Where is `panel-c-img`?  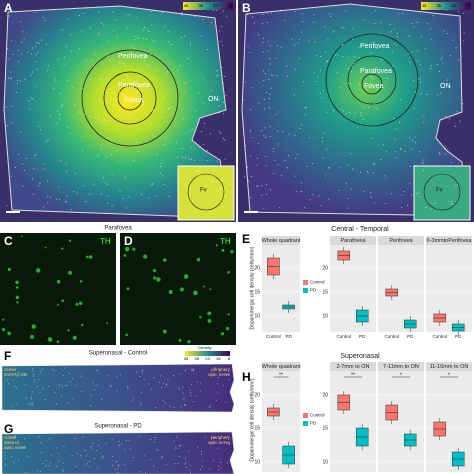
panel-c-img is located at coordinates (58, 289).